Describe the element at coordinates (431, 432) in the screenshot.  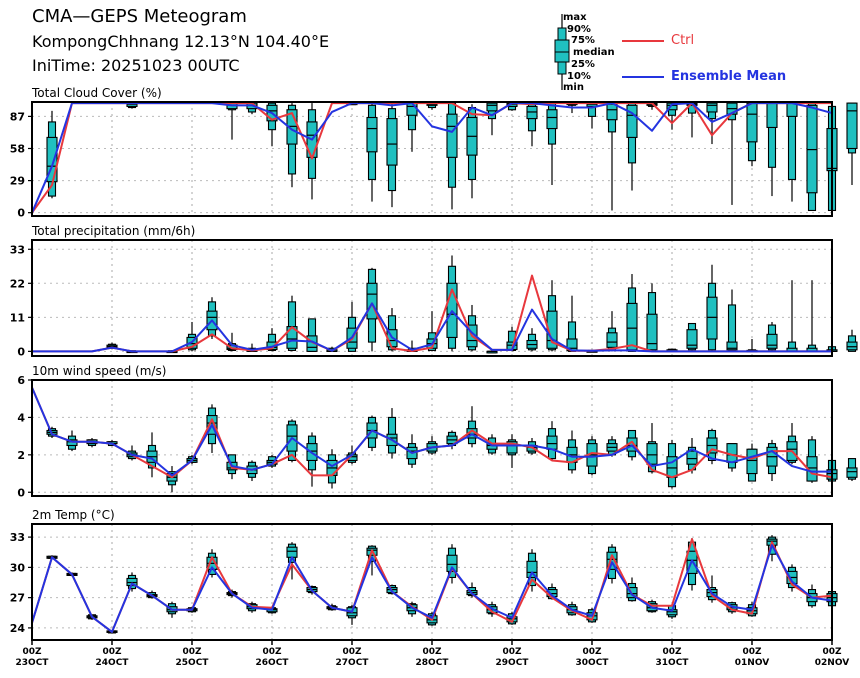
I see `ensemble-mean-line` at that location.